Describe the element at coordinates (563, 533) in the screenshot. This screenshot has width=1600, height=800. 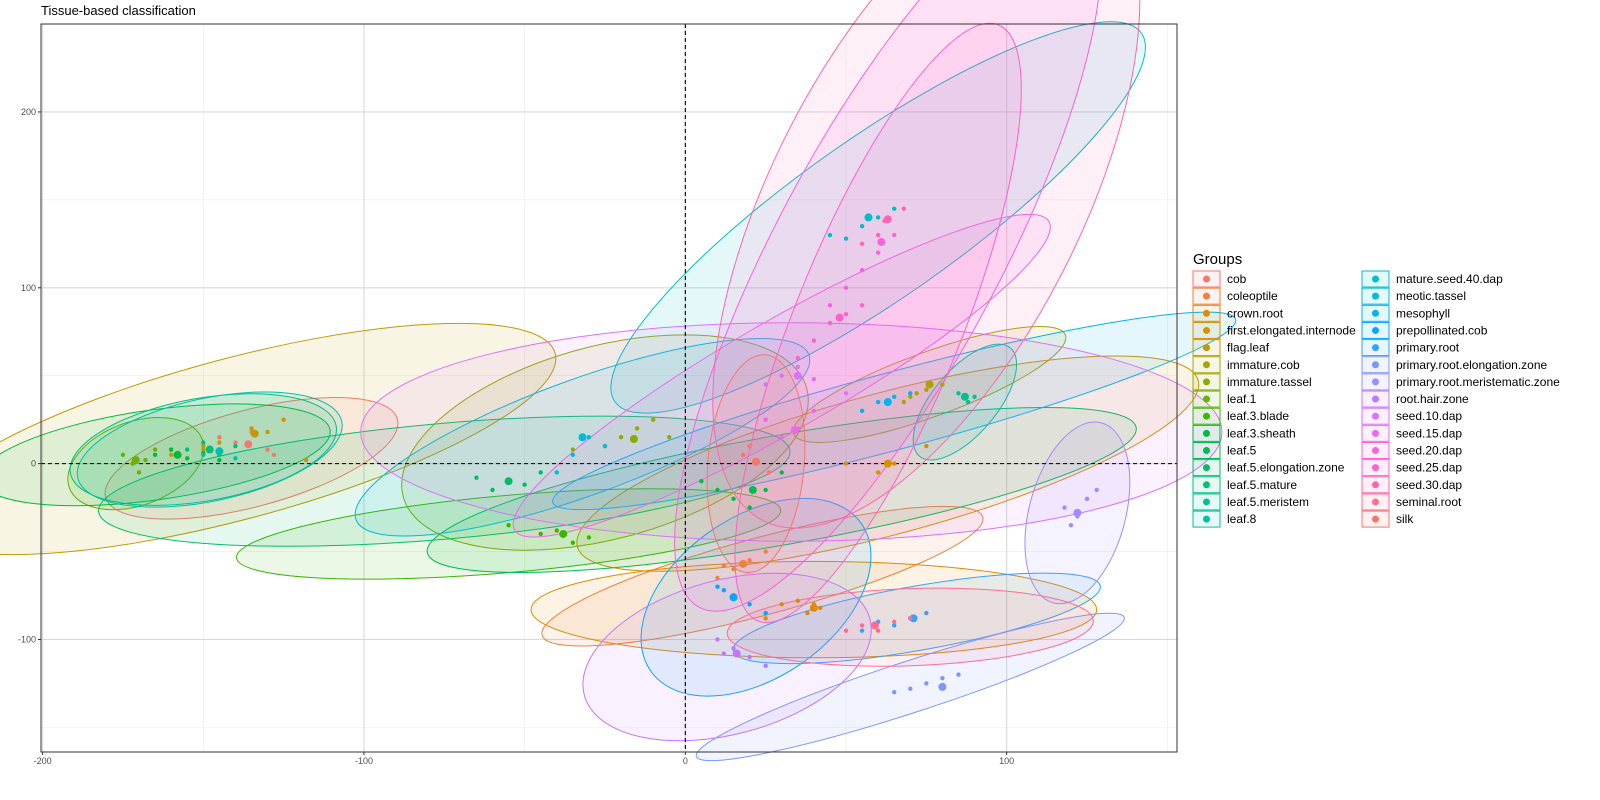
I see `centroid-leaf-3-blade` at that location.